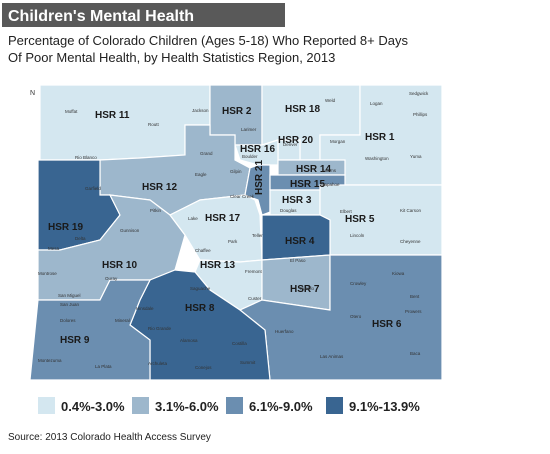 This screenshot has width=550, height=454. I want to click on region-label: HSR 3, so click(297, 200).